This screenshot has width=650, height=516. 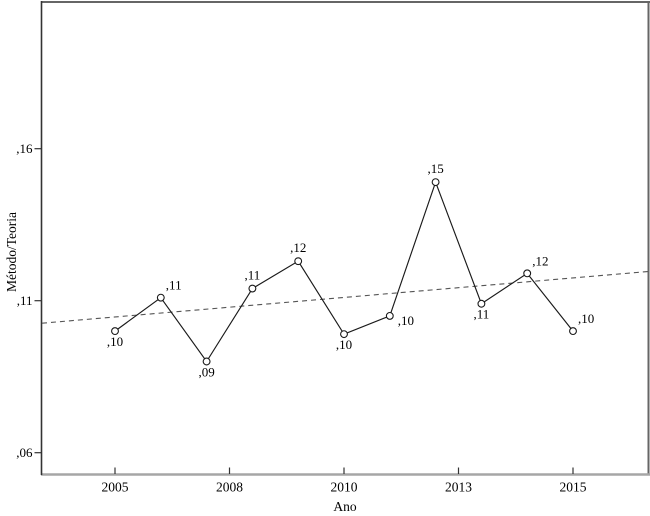 I want to click on y-tick-label: ,11, so click(x=25, y=300).